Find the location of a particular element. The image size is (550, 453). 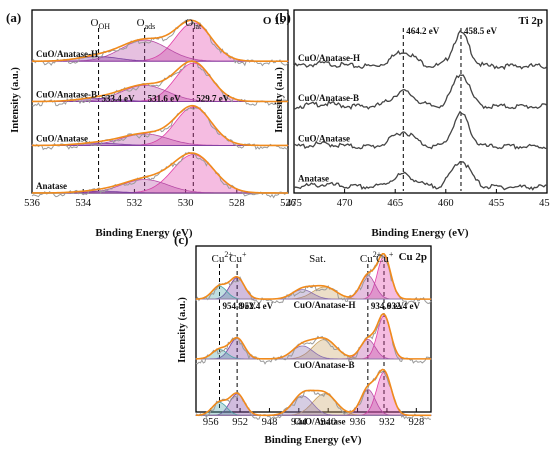

x-tick-label: 450 is located at coordinates (544, 203).